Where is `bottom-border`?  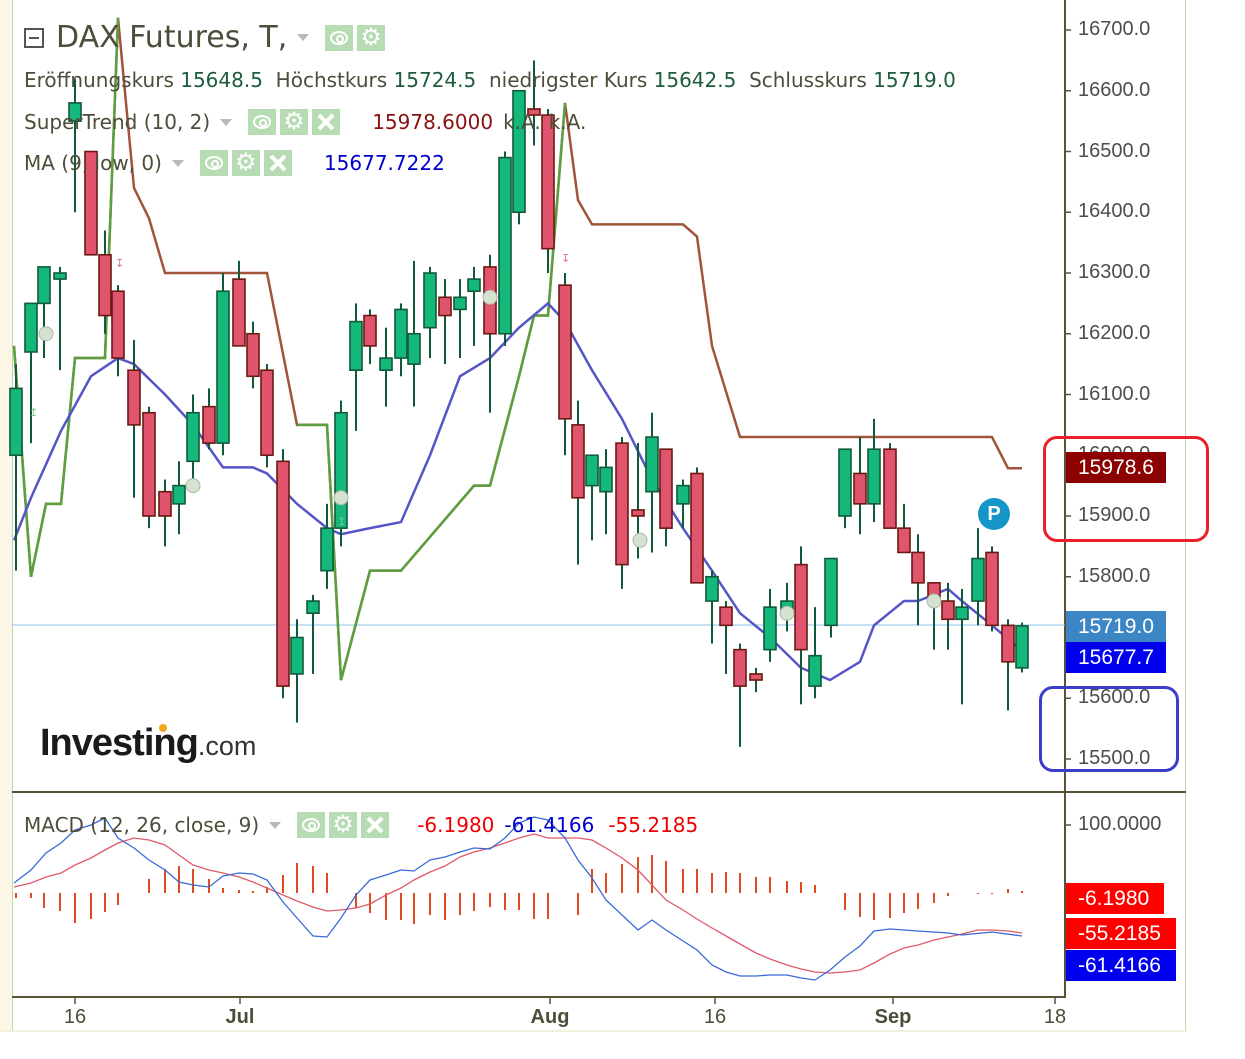
bottom-border is located at coordinates (593, 1031).